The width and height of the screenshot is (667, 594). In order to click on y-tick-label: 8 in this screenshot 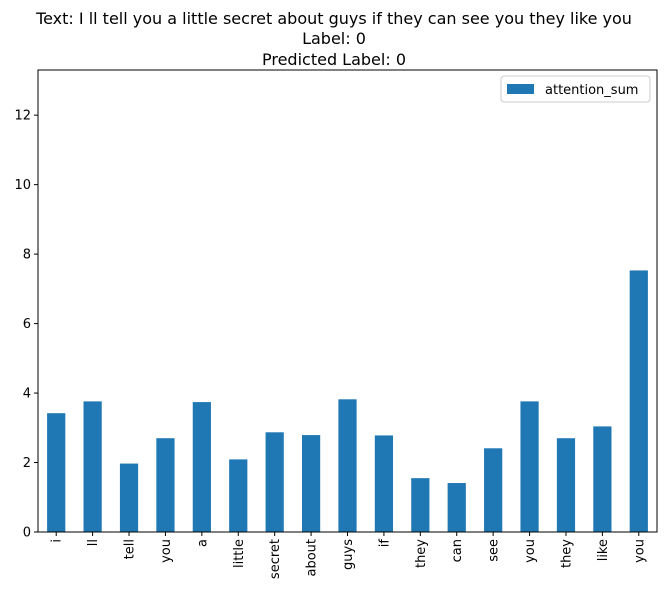, I will do `click(27, 255)`.